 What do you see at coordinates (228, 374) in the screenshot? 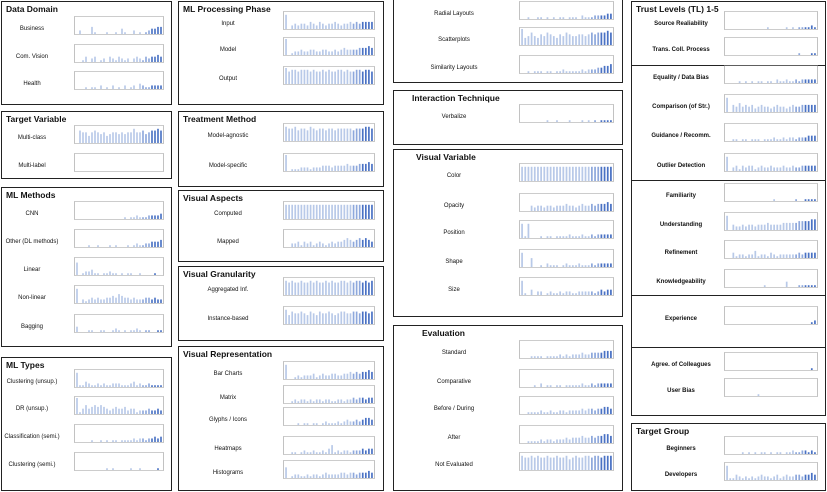
I see `row-label: Bar Charts` at bounding box center [228, 374].